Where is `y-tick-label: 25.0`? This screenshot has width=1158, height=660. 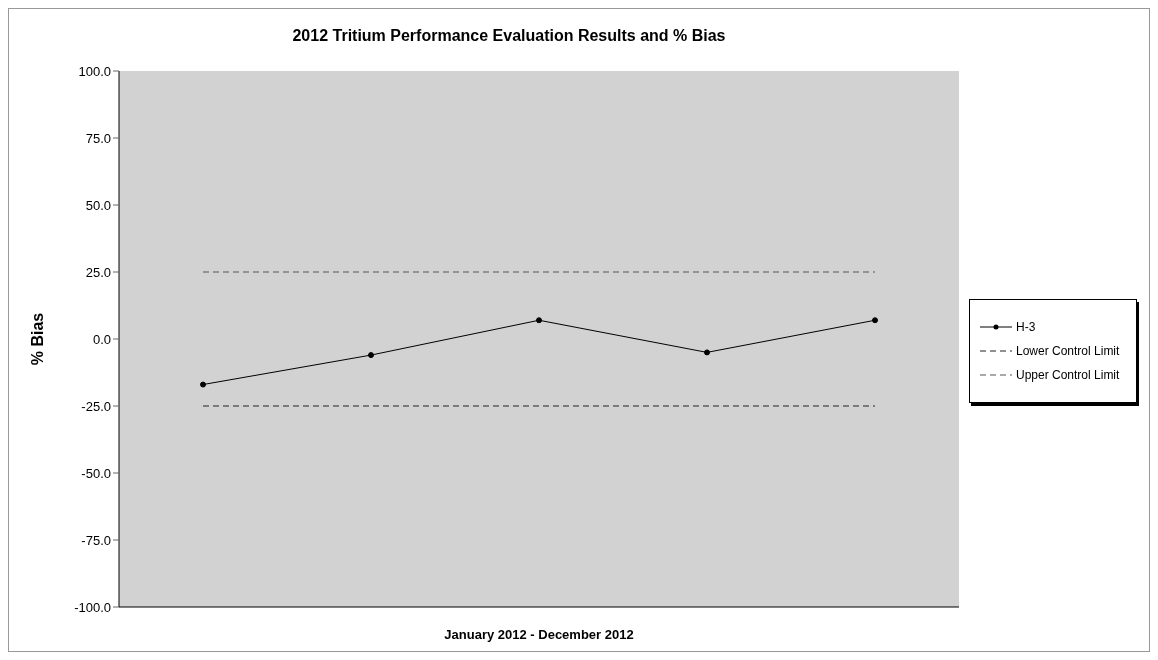 y-tick-label: 25.0 is located at coordinates (98, 272).